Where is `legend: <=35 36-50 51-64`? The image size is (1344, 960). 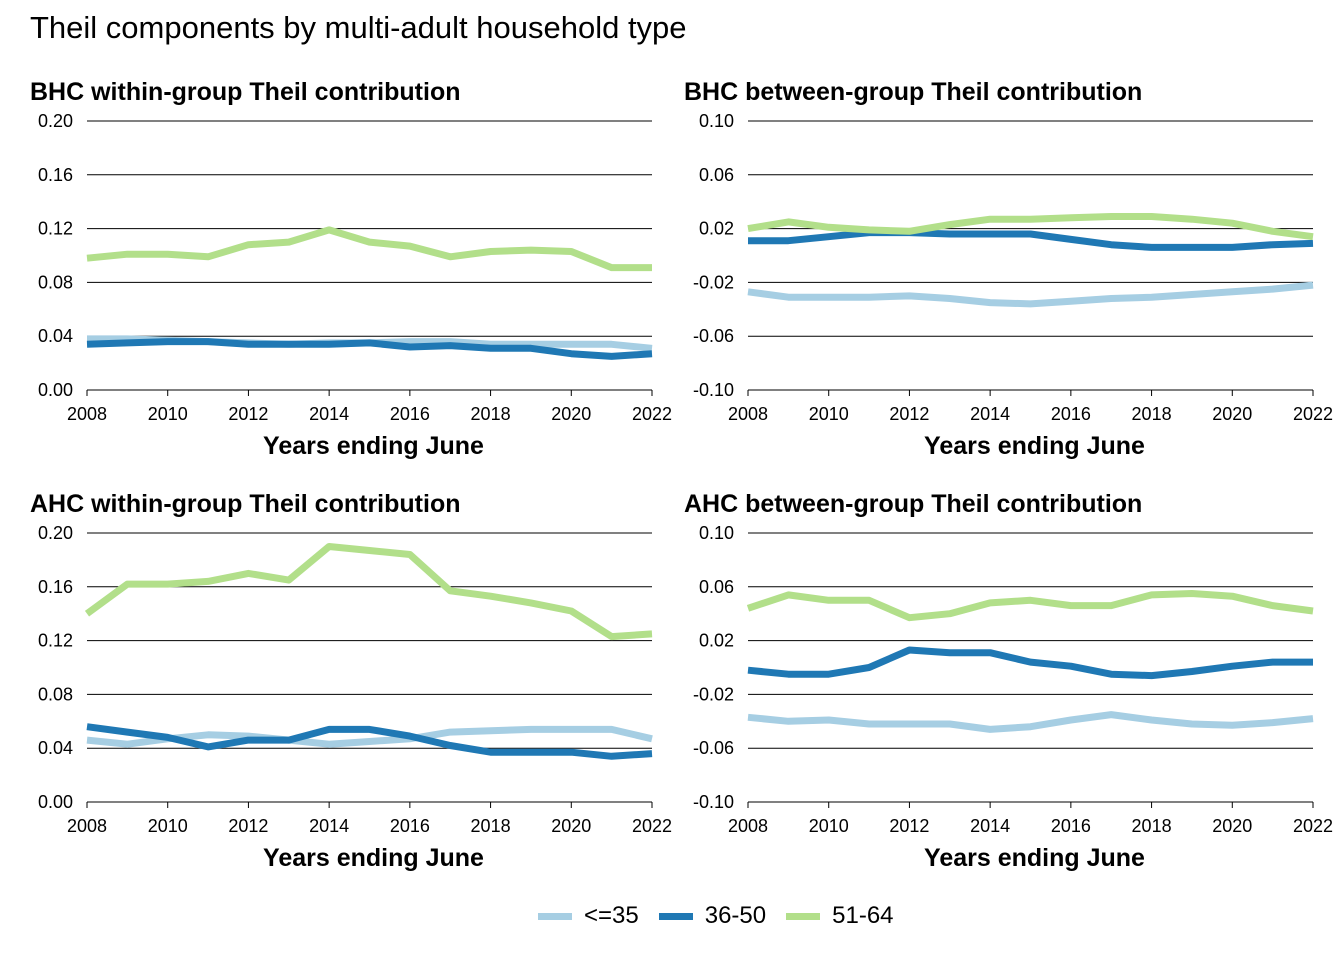 legend: <=35 36-50 51-64 is located at coordinates (672, 916).